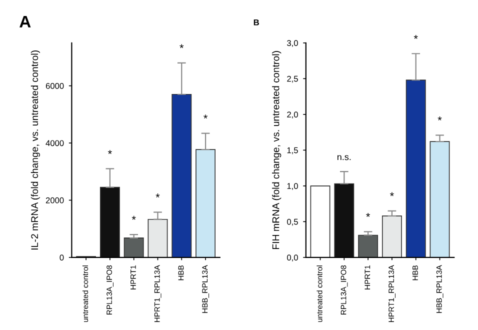  Describe the element at coordinates (292, 258) in the screenshot. I see `y-tick-label: 0,0` at that location.